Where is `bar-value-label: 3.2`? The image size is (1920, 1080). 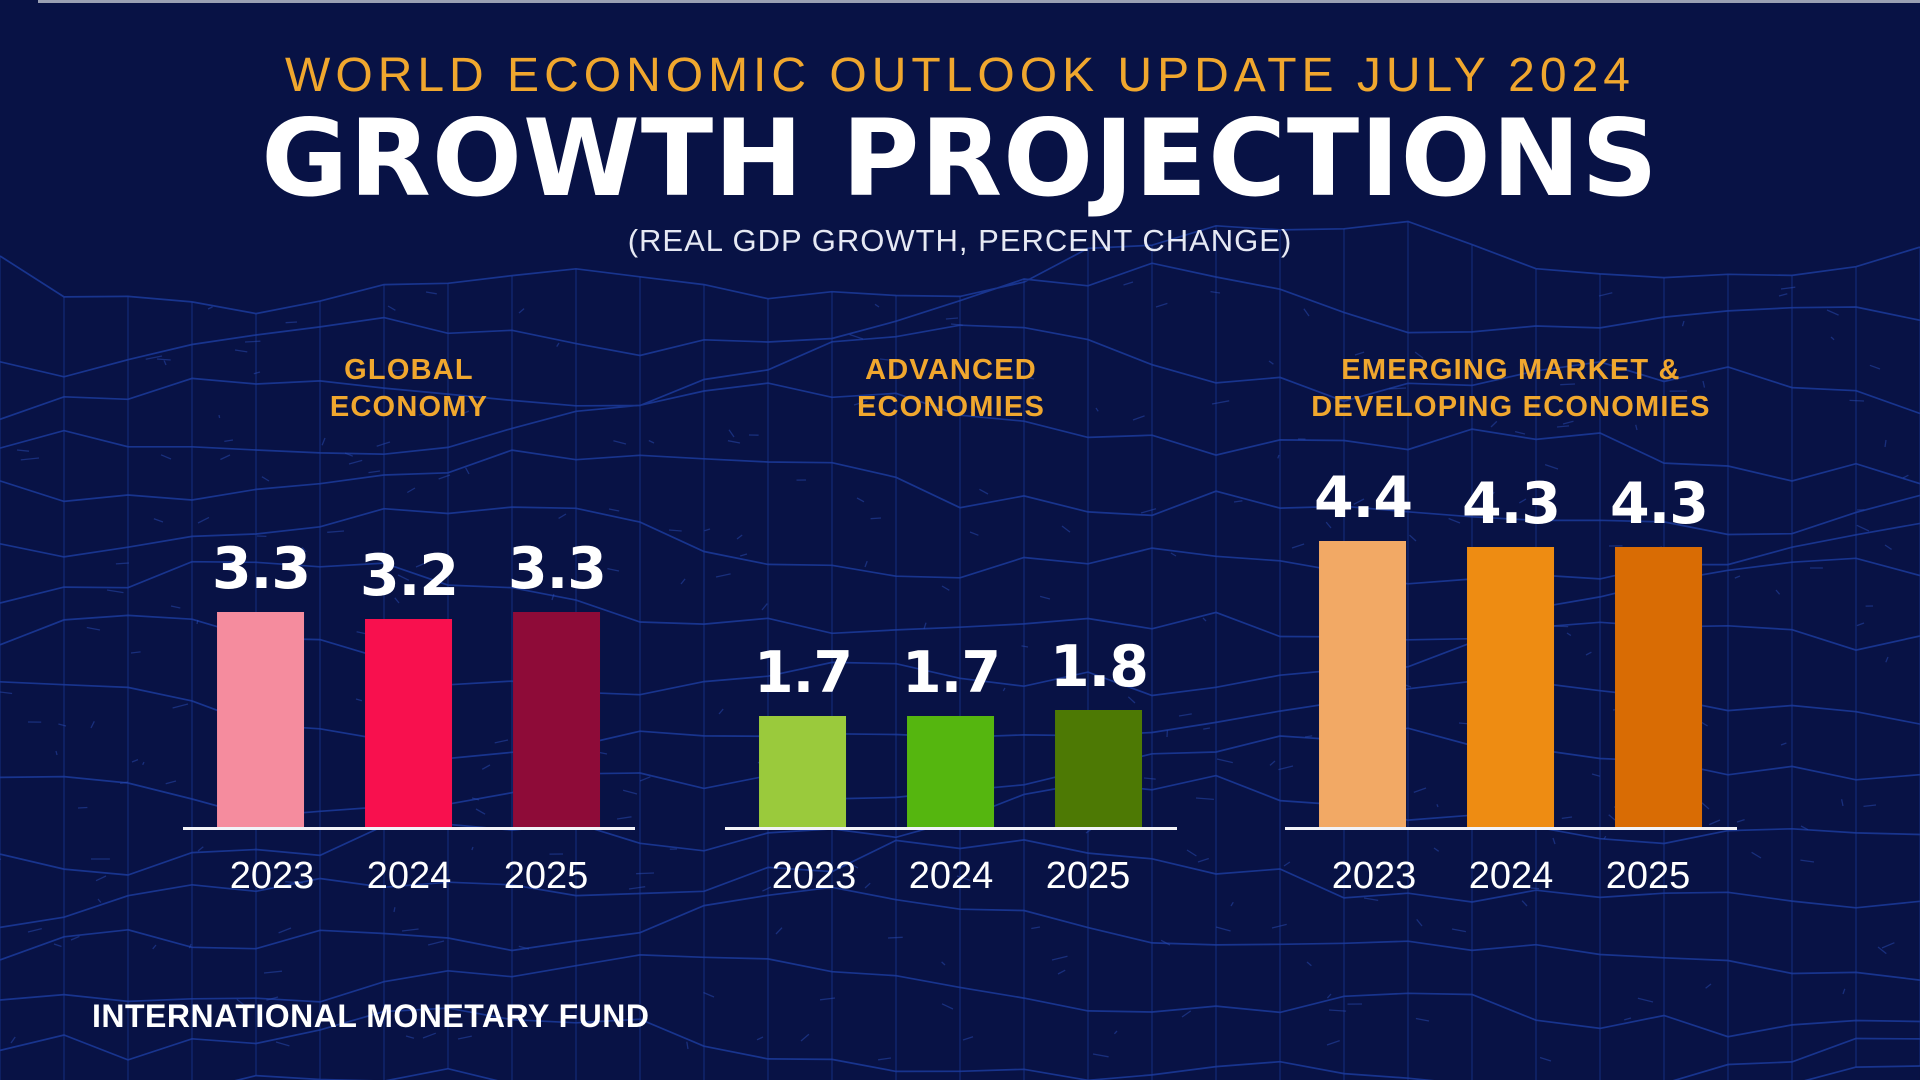
bar-value-label: 3.2 is located at coordinates (409, 576).